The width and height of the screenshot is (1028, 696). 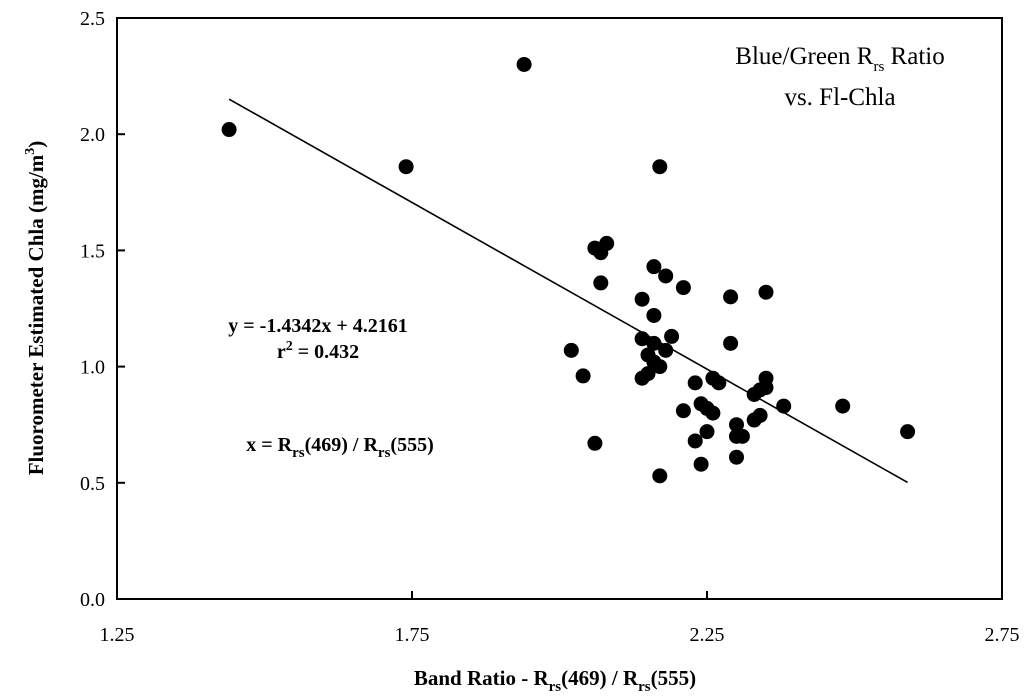 I want to click on x-axis: 1.25 1.75 2.25 2.75, so click(x=560, y=618).